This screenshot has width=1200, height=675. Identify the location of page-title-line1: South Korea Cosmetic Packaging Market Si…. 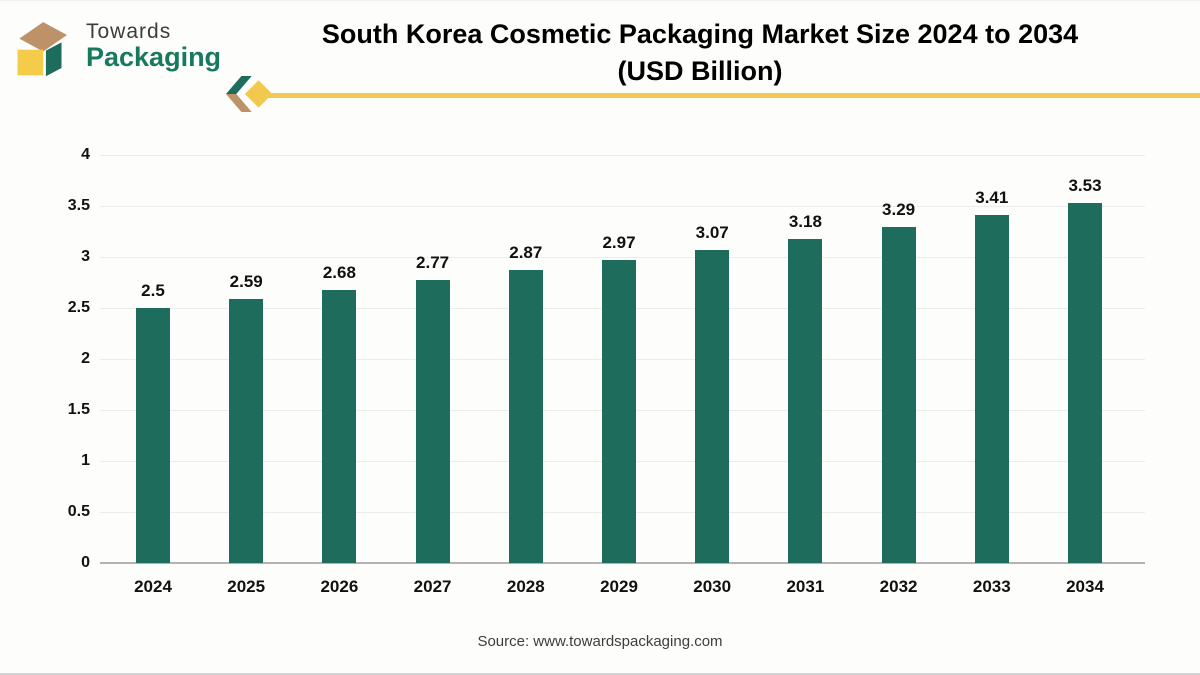
(700, 34).